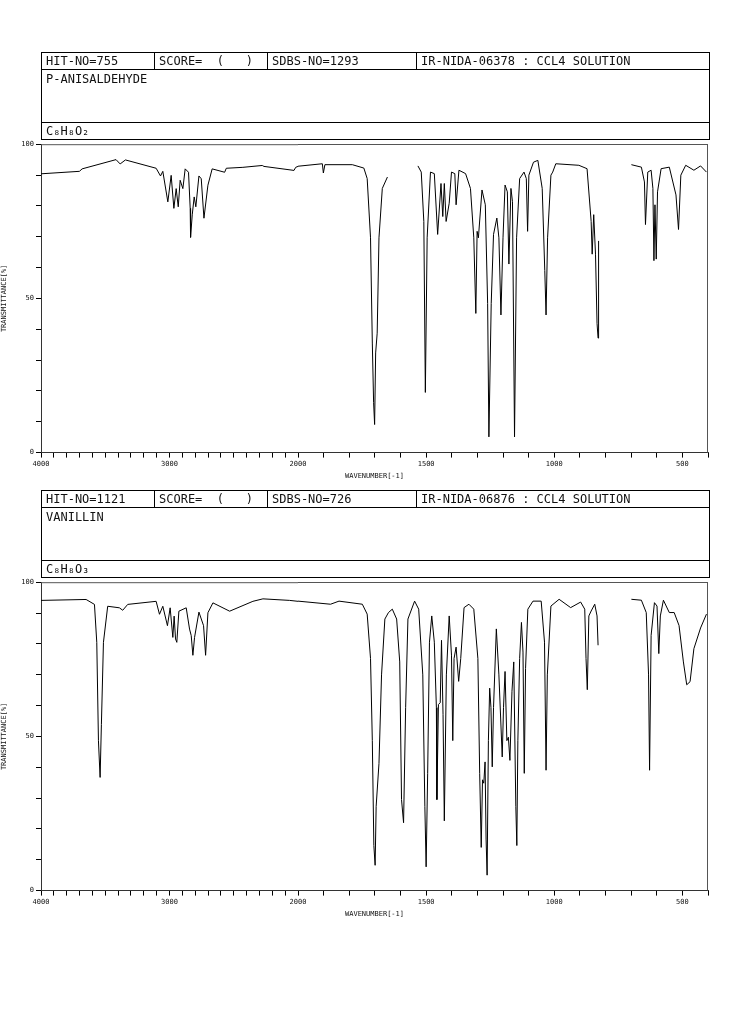 Image resolution: width=748 pixels, height=1024 pixels. Describe the element at coordinates (68, 131) in the screenshot. I see `chart-subtitle: C₈H₈O₂` at that location.